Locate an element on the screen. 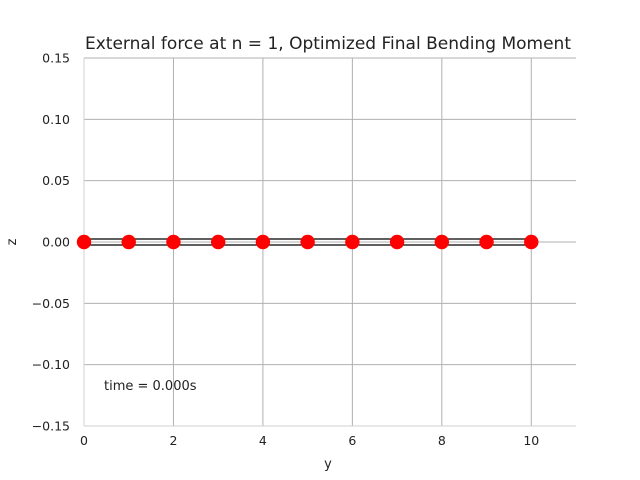 The height and width of the screenshot is (480, 640). x-tick-label: 10 is located at coordinates (531, 440).